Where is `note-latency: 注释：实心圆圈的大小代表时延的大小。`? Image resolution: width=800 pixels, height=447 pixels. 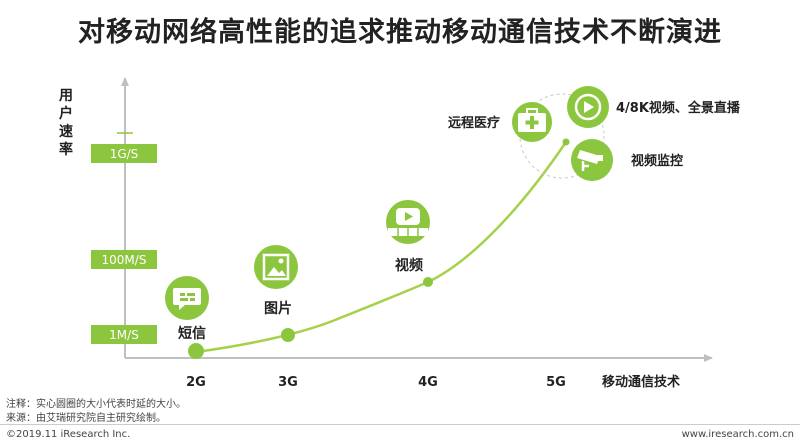 note-latency: 注释：实心圆圈的大小代表时延的大小。 is located at coordinates (96, 404).